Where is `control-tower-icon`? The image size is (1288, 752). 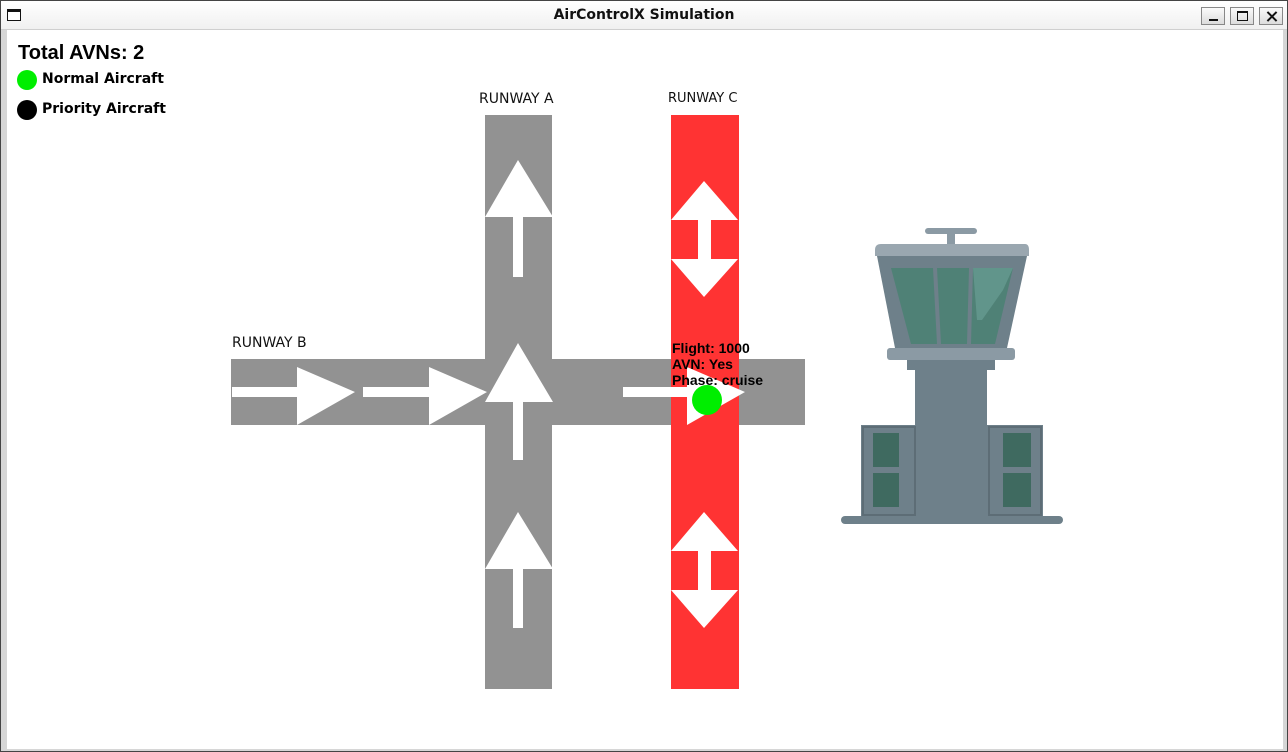 control-tower-icon is located at coordinates (952, 376).